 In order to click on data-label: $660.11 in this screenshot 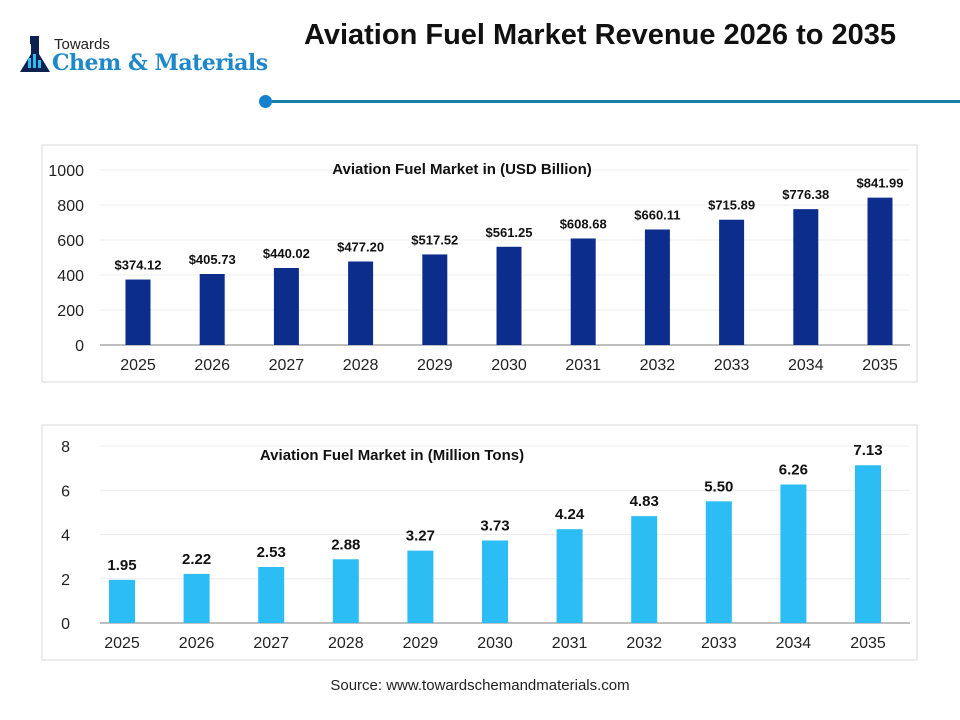, I will do `click(657, 214)`.